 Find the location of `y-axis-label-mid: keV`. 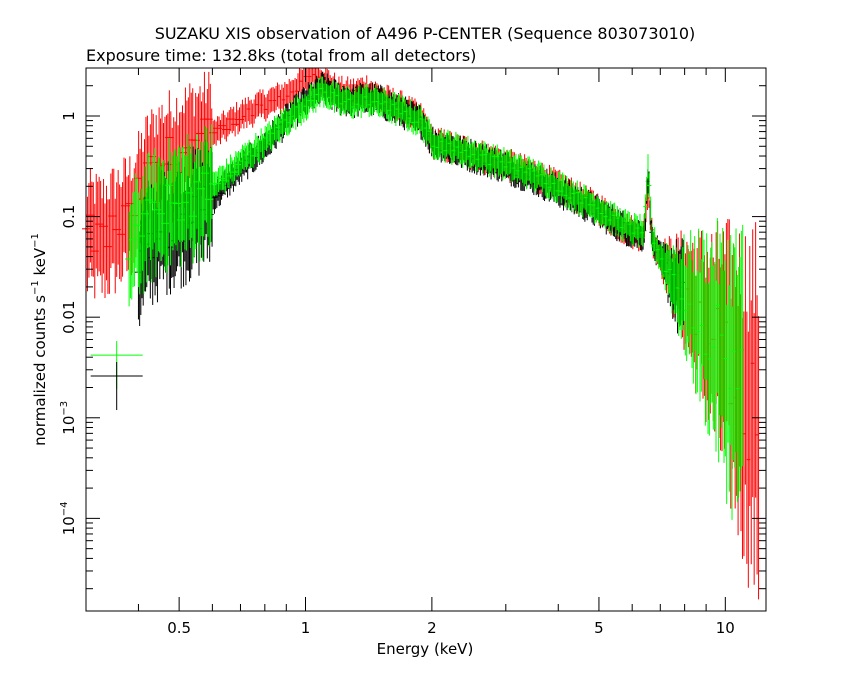

y-axis-label-mid: keV is located at coordinates (40, 263).